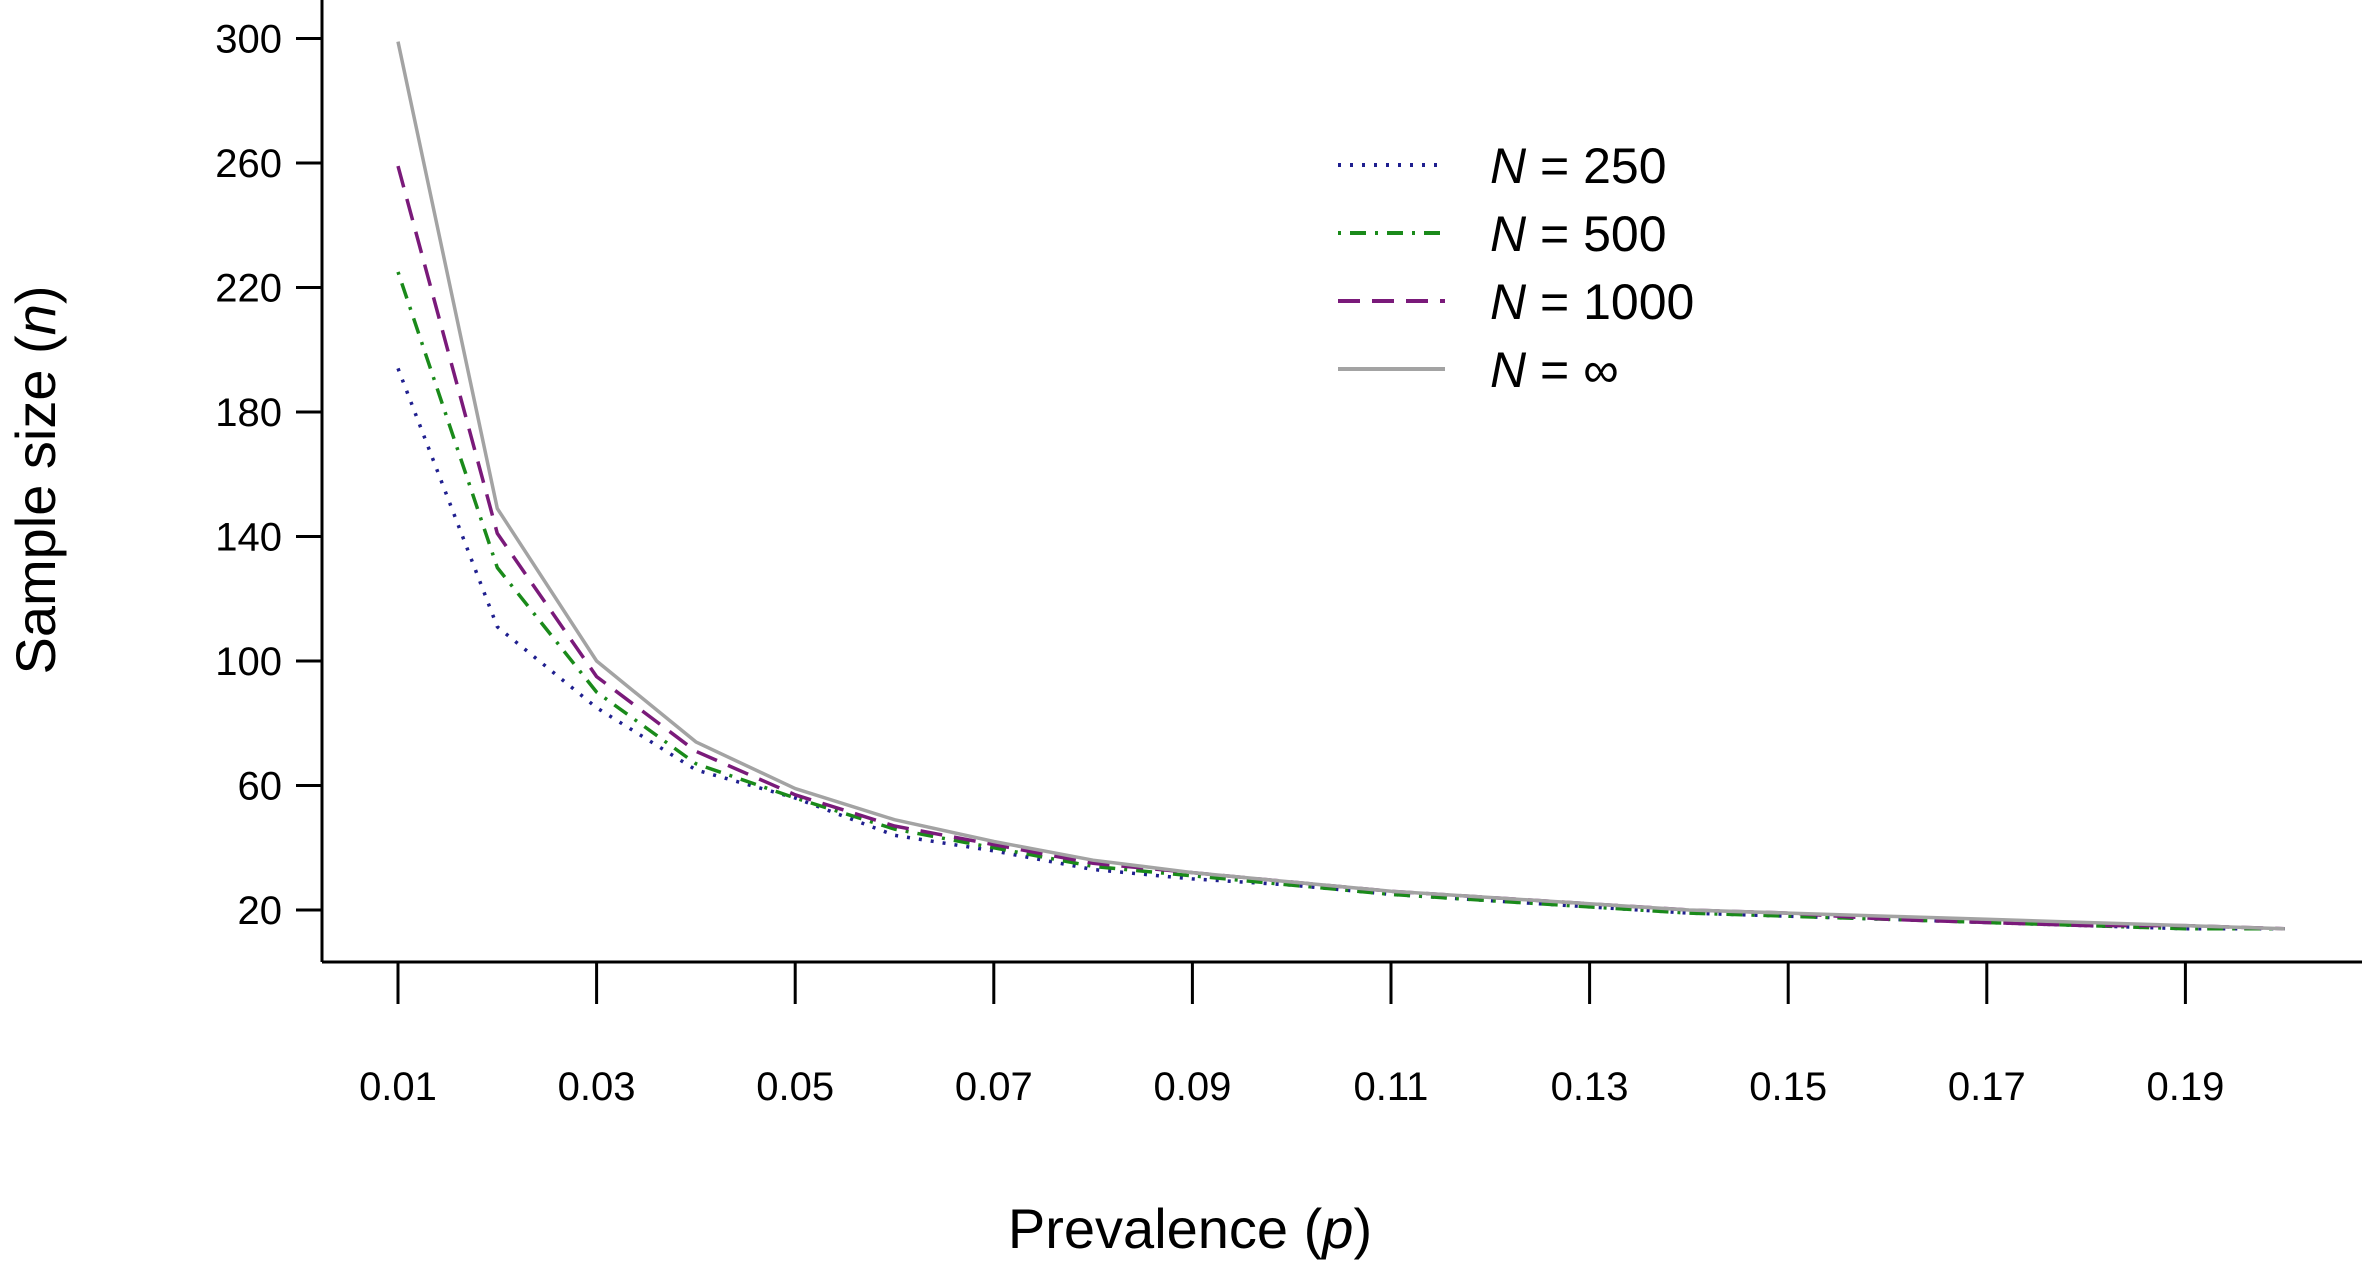  What do you see at coordinates (248, 538) in the screenshot?
I see `y-tick-label: 140` at bounding box center [248, 538].